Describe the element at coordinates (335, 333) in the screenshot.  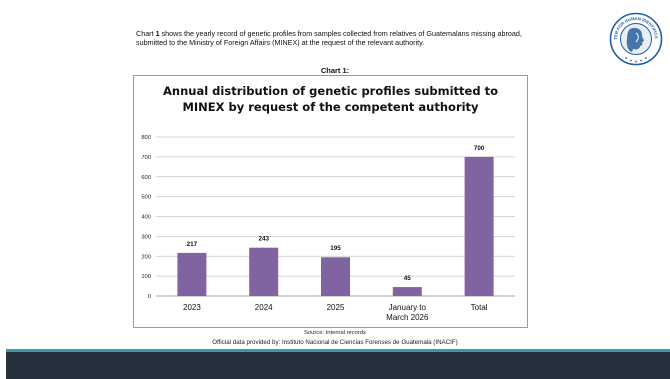
I see `source-note: Source: Internal records` at that location.